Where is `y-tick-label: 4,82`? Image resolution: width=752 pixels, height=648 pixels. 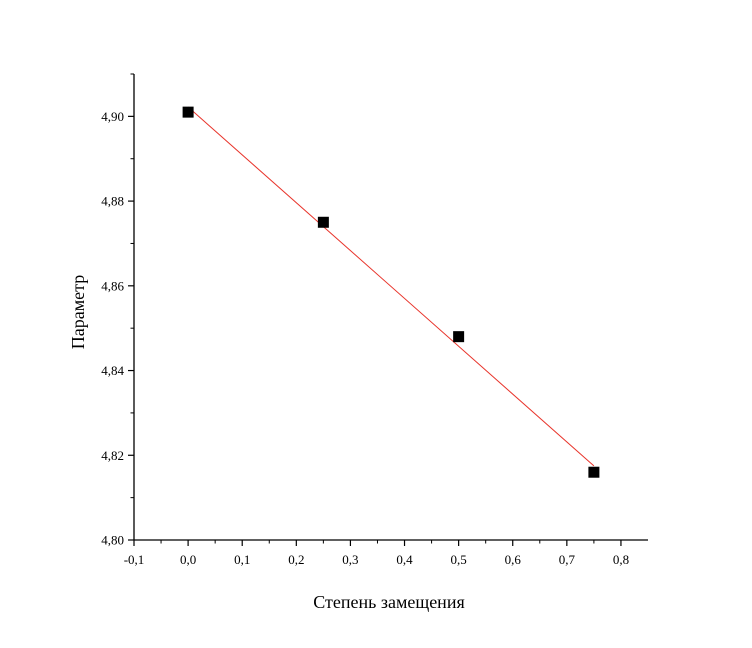
y-tick-label: 4,82 is located at coordinates (112, 455).